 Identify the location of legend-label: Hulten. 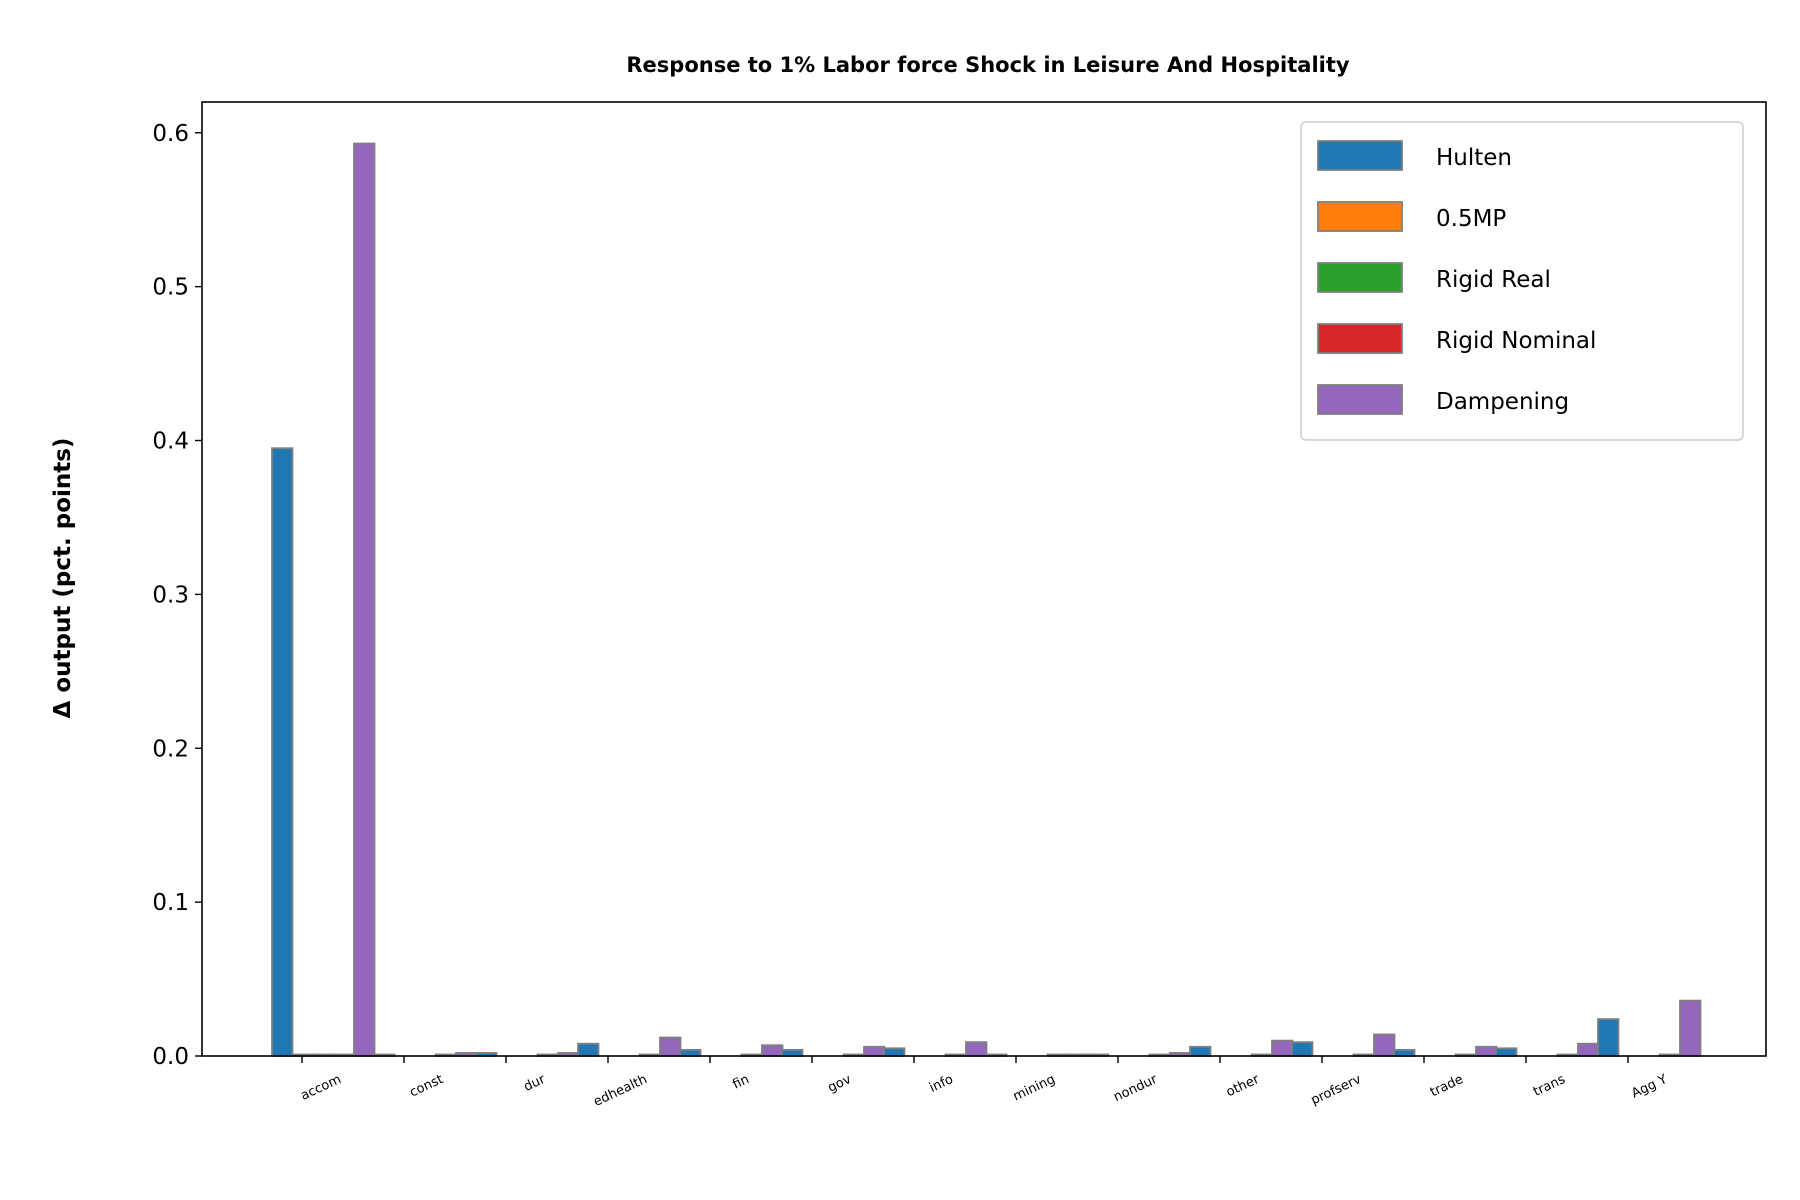
(1474, 158).